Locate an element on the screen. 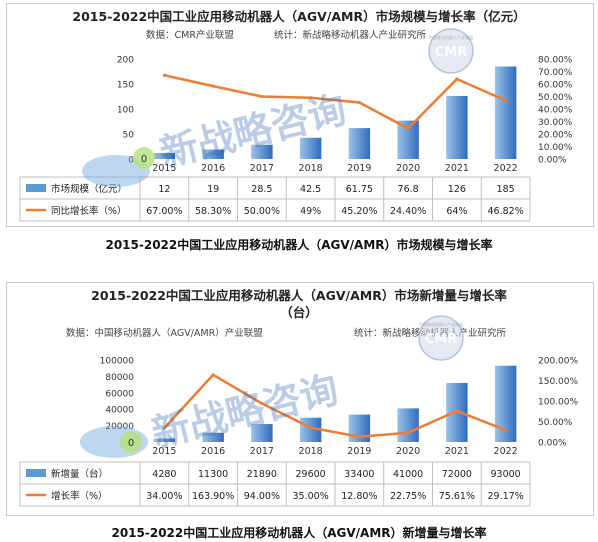 The height and width of the screenshot is (542, 598). chart1-table-bar-value: 126 is located at coordinates (457, 189).